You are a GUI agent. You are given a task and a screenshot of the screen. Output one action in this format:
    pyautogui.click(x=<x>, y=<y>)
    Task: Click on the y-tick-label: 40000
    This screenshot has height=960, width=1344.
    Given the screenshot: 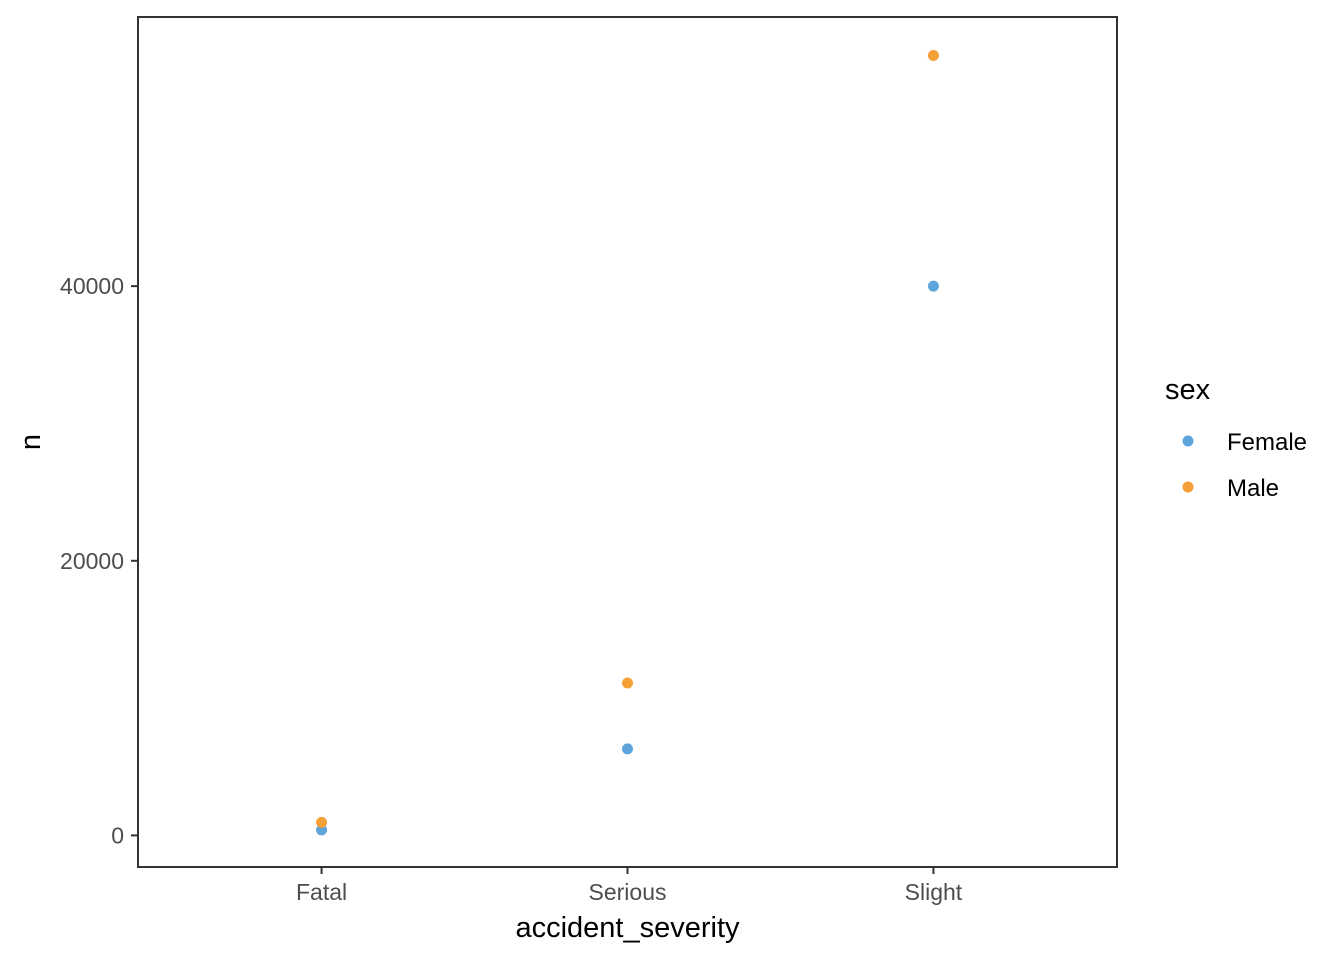 What is the action you would take?
    pyautogui.click(x=92, y=286)
    